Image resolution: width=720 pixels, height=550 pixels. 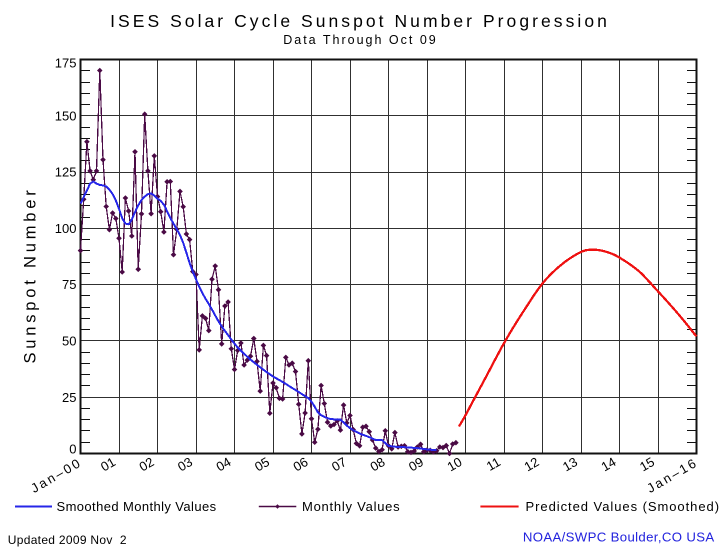 I want to click on svg-text: NOAA/SWPC Boulder,CO USA, so click(x=619, y=536).